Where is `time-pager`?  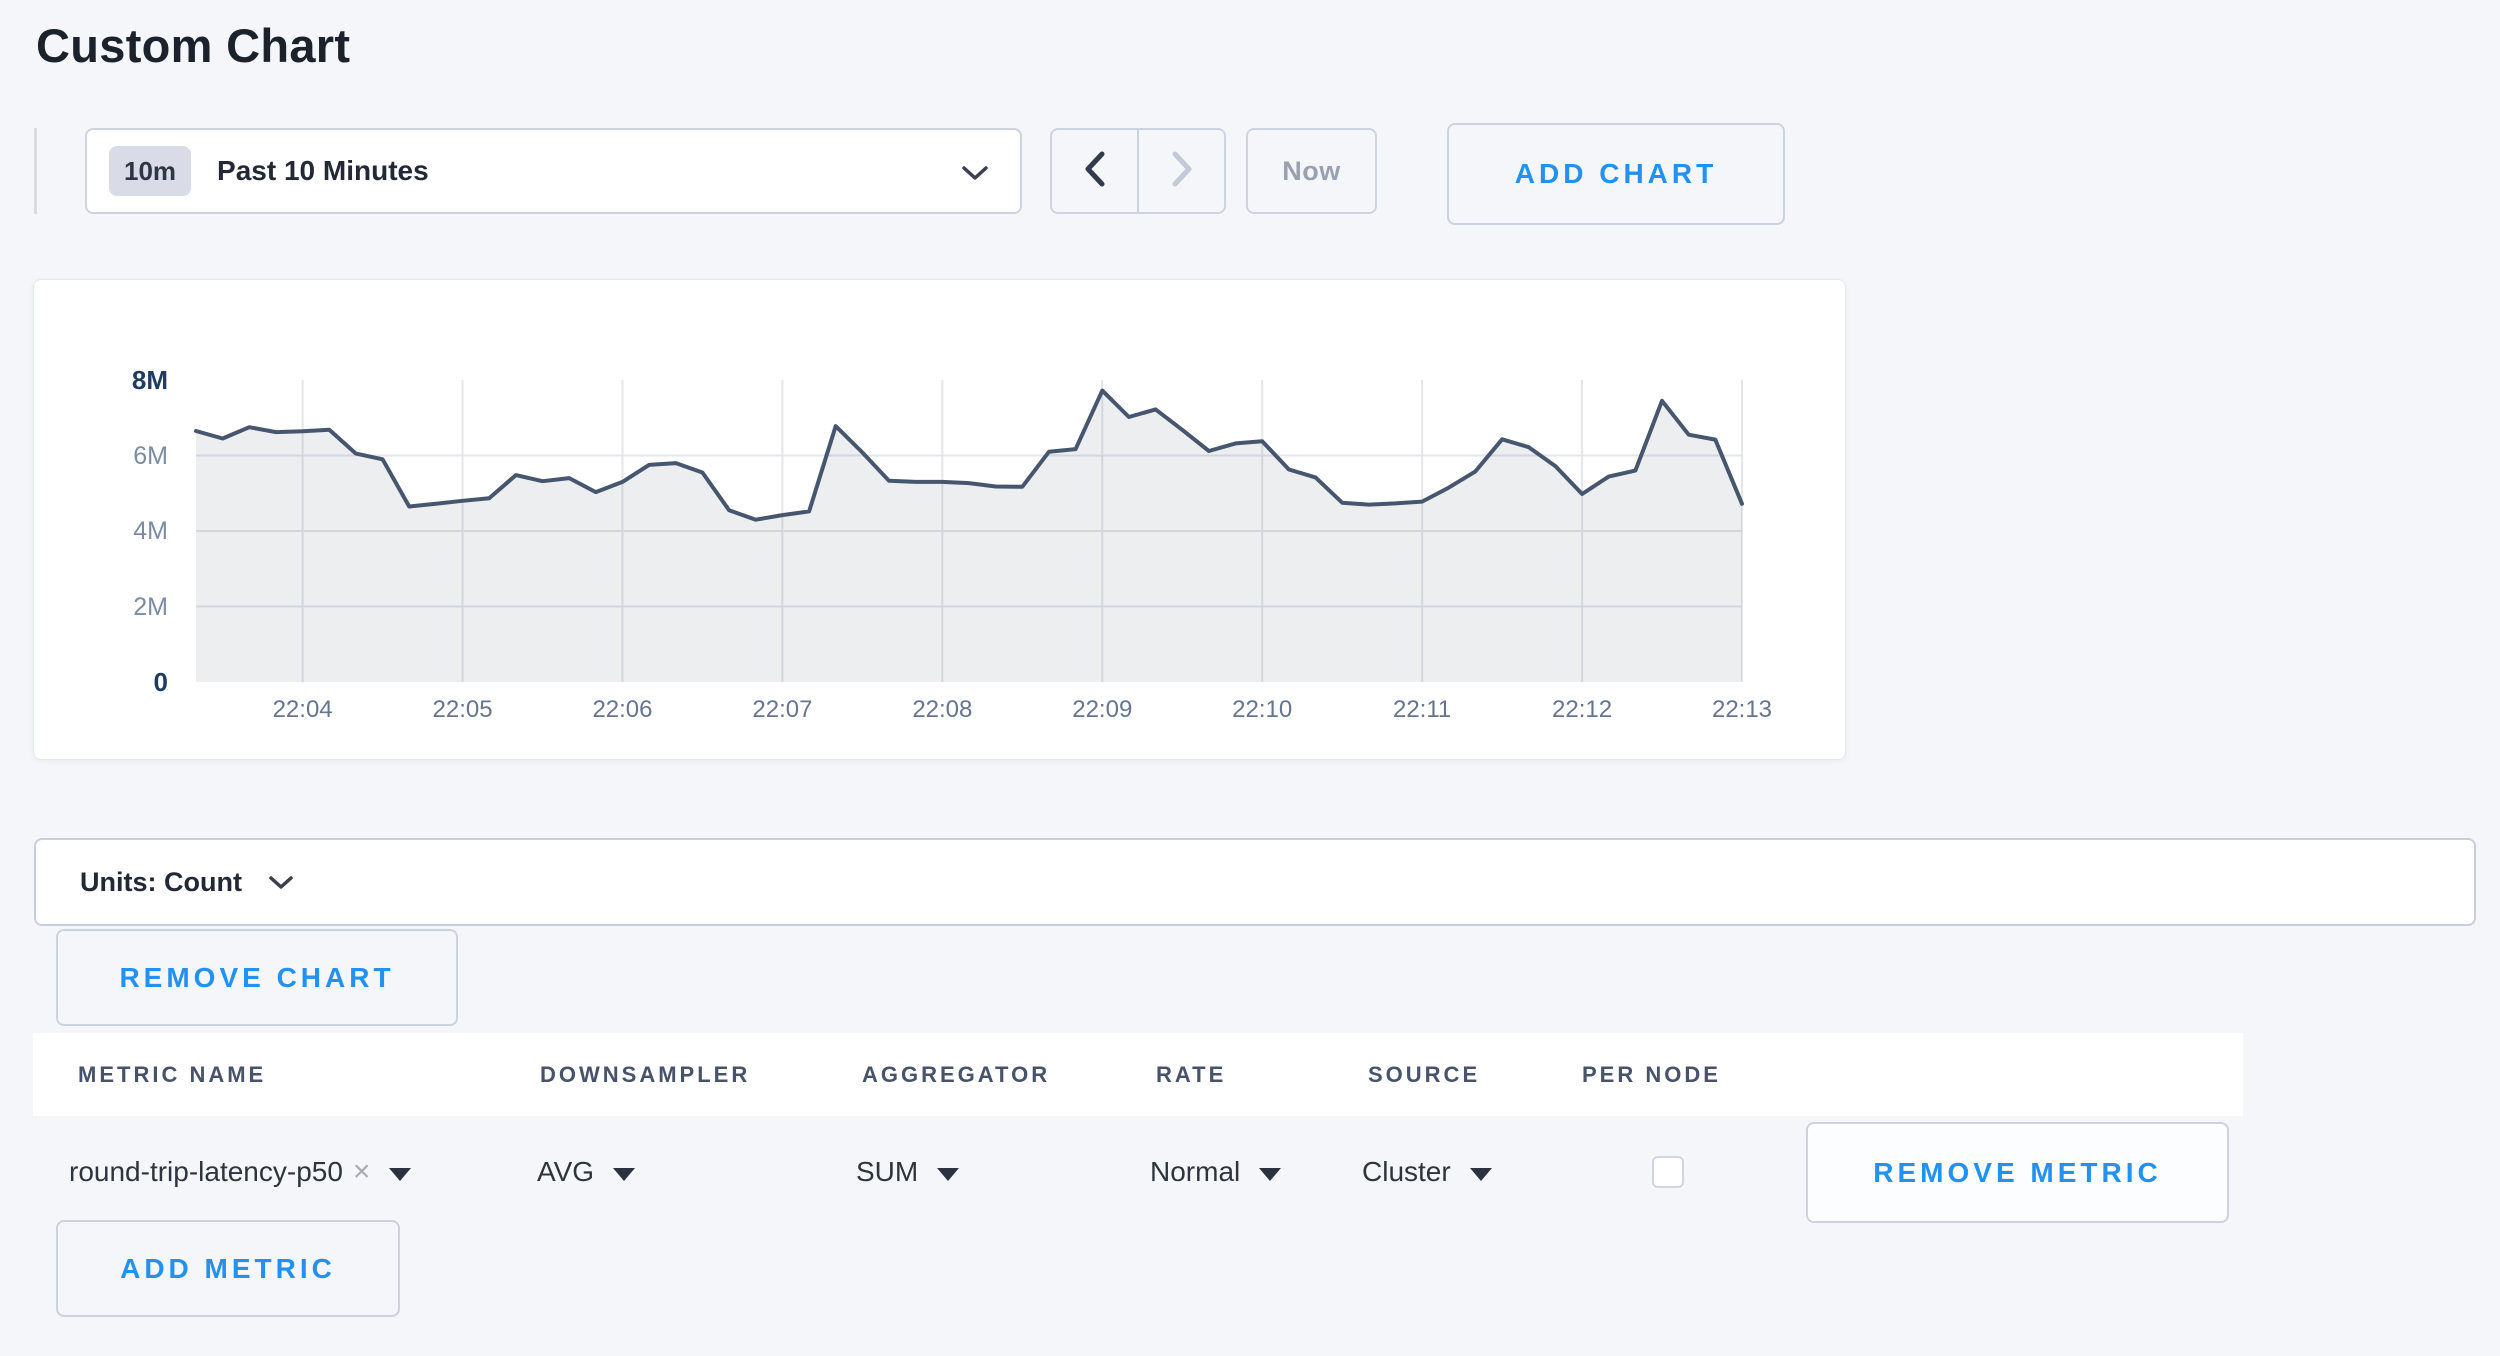 time-pager is located at coordinates (1138, 171).